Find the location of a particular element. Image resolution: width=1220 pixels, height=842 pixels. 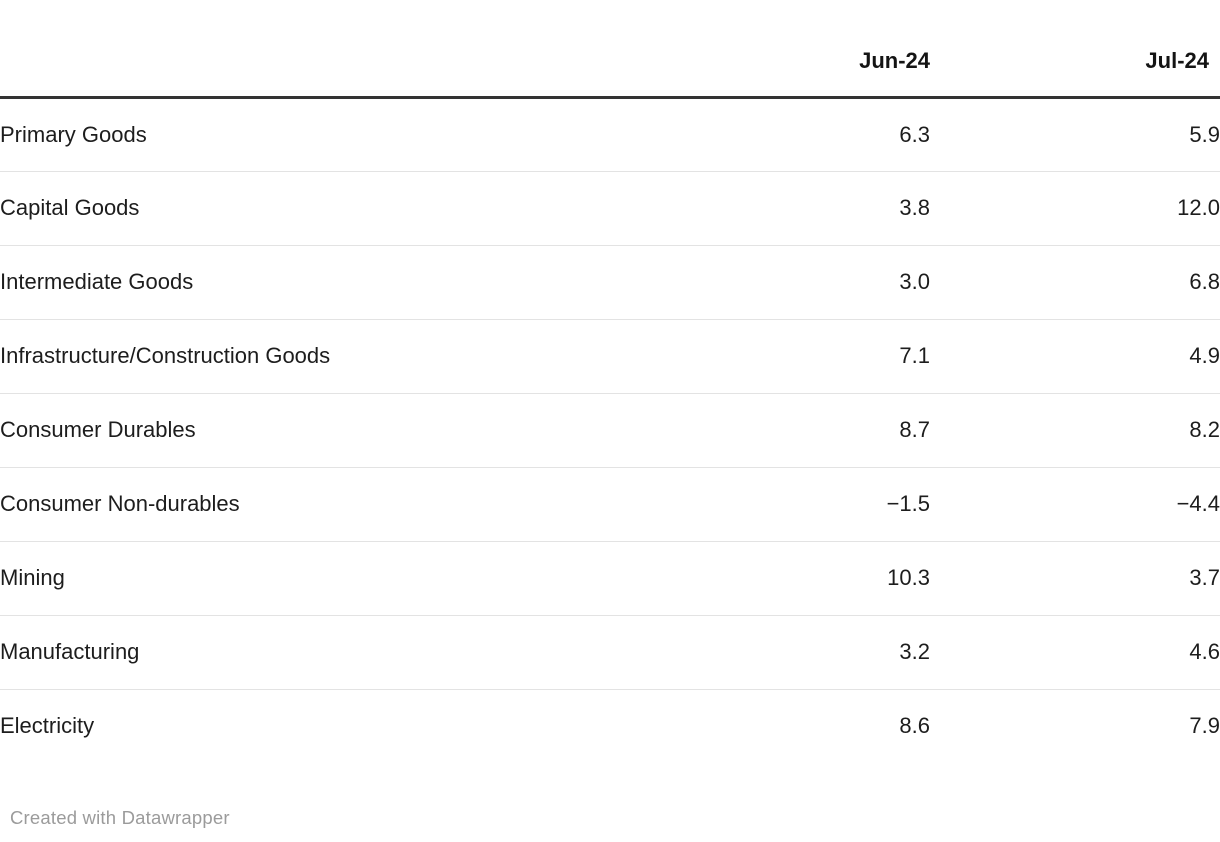

table-row: Manufacturing 3.2 4.6 is located at coordinates (610, 651).